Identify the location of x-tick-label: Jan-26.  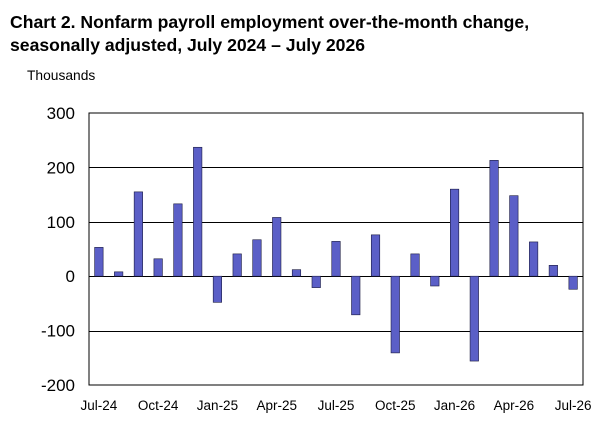
(454, 405).